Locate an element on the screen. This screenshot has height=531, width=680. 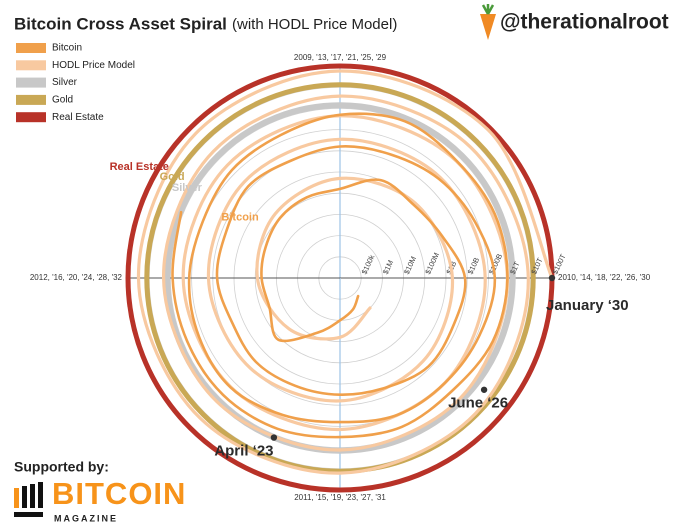
chart-title: Bitcoin Cross Asset Spiral is located at coordinates (120, 23).